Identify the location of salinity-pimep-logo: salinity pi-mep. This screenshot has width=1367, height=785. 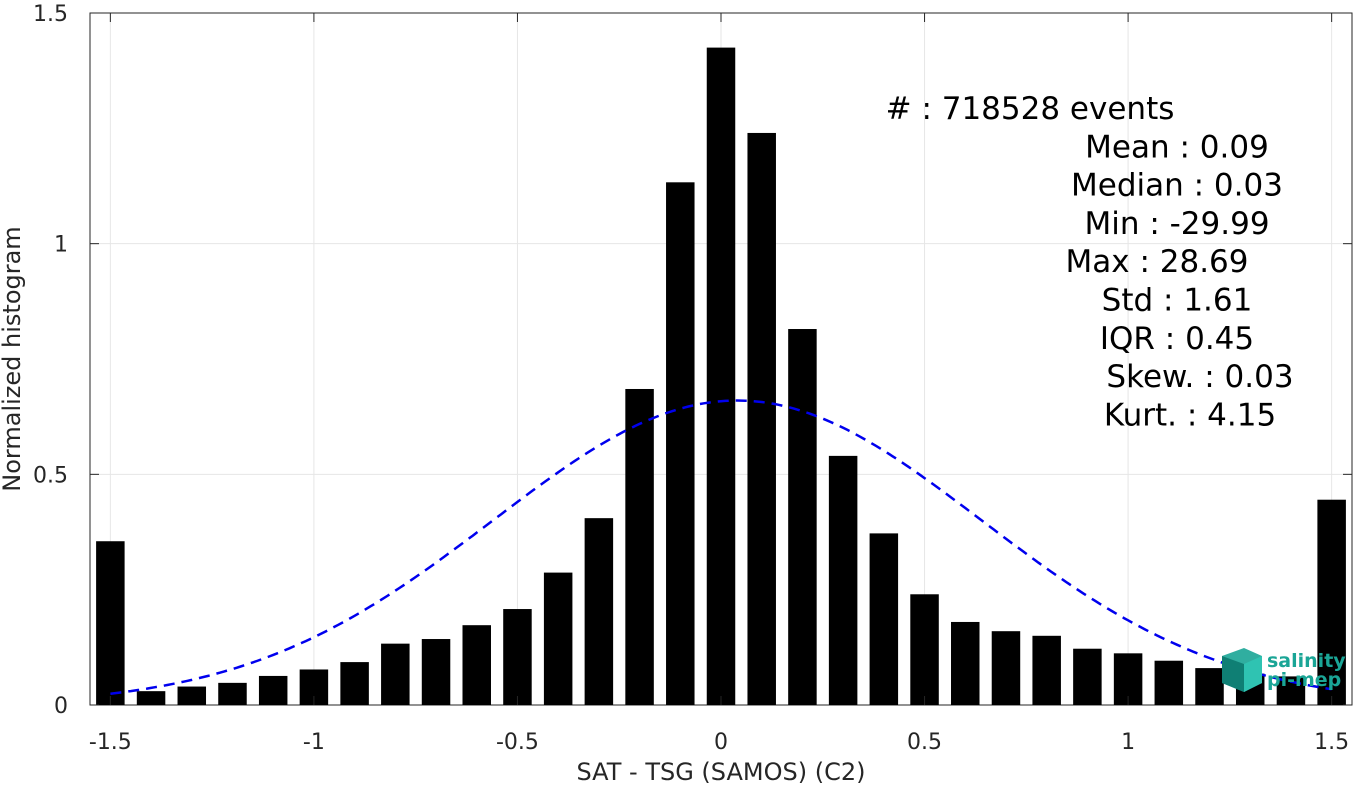
(1284, 670).